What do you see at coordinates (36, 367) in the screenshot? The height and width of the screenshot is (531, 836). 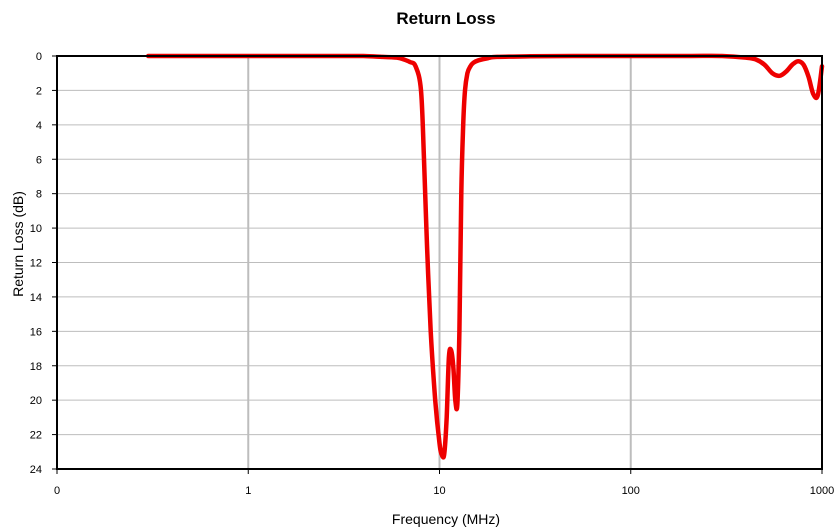 I see `y-tick-label: 18` at bounding box center [36, 367].